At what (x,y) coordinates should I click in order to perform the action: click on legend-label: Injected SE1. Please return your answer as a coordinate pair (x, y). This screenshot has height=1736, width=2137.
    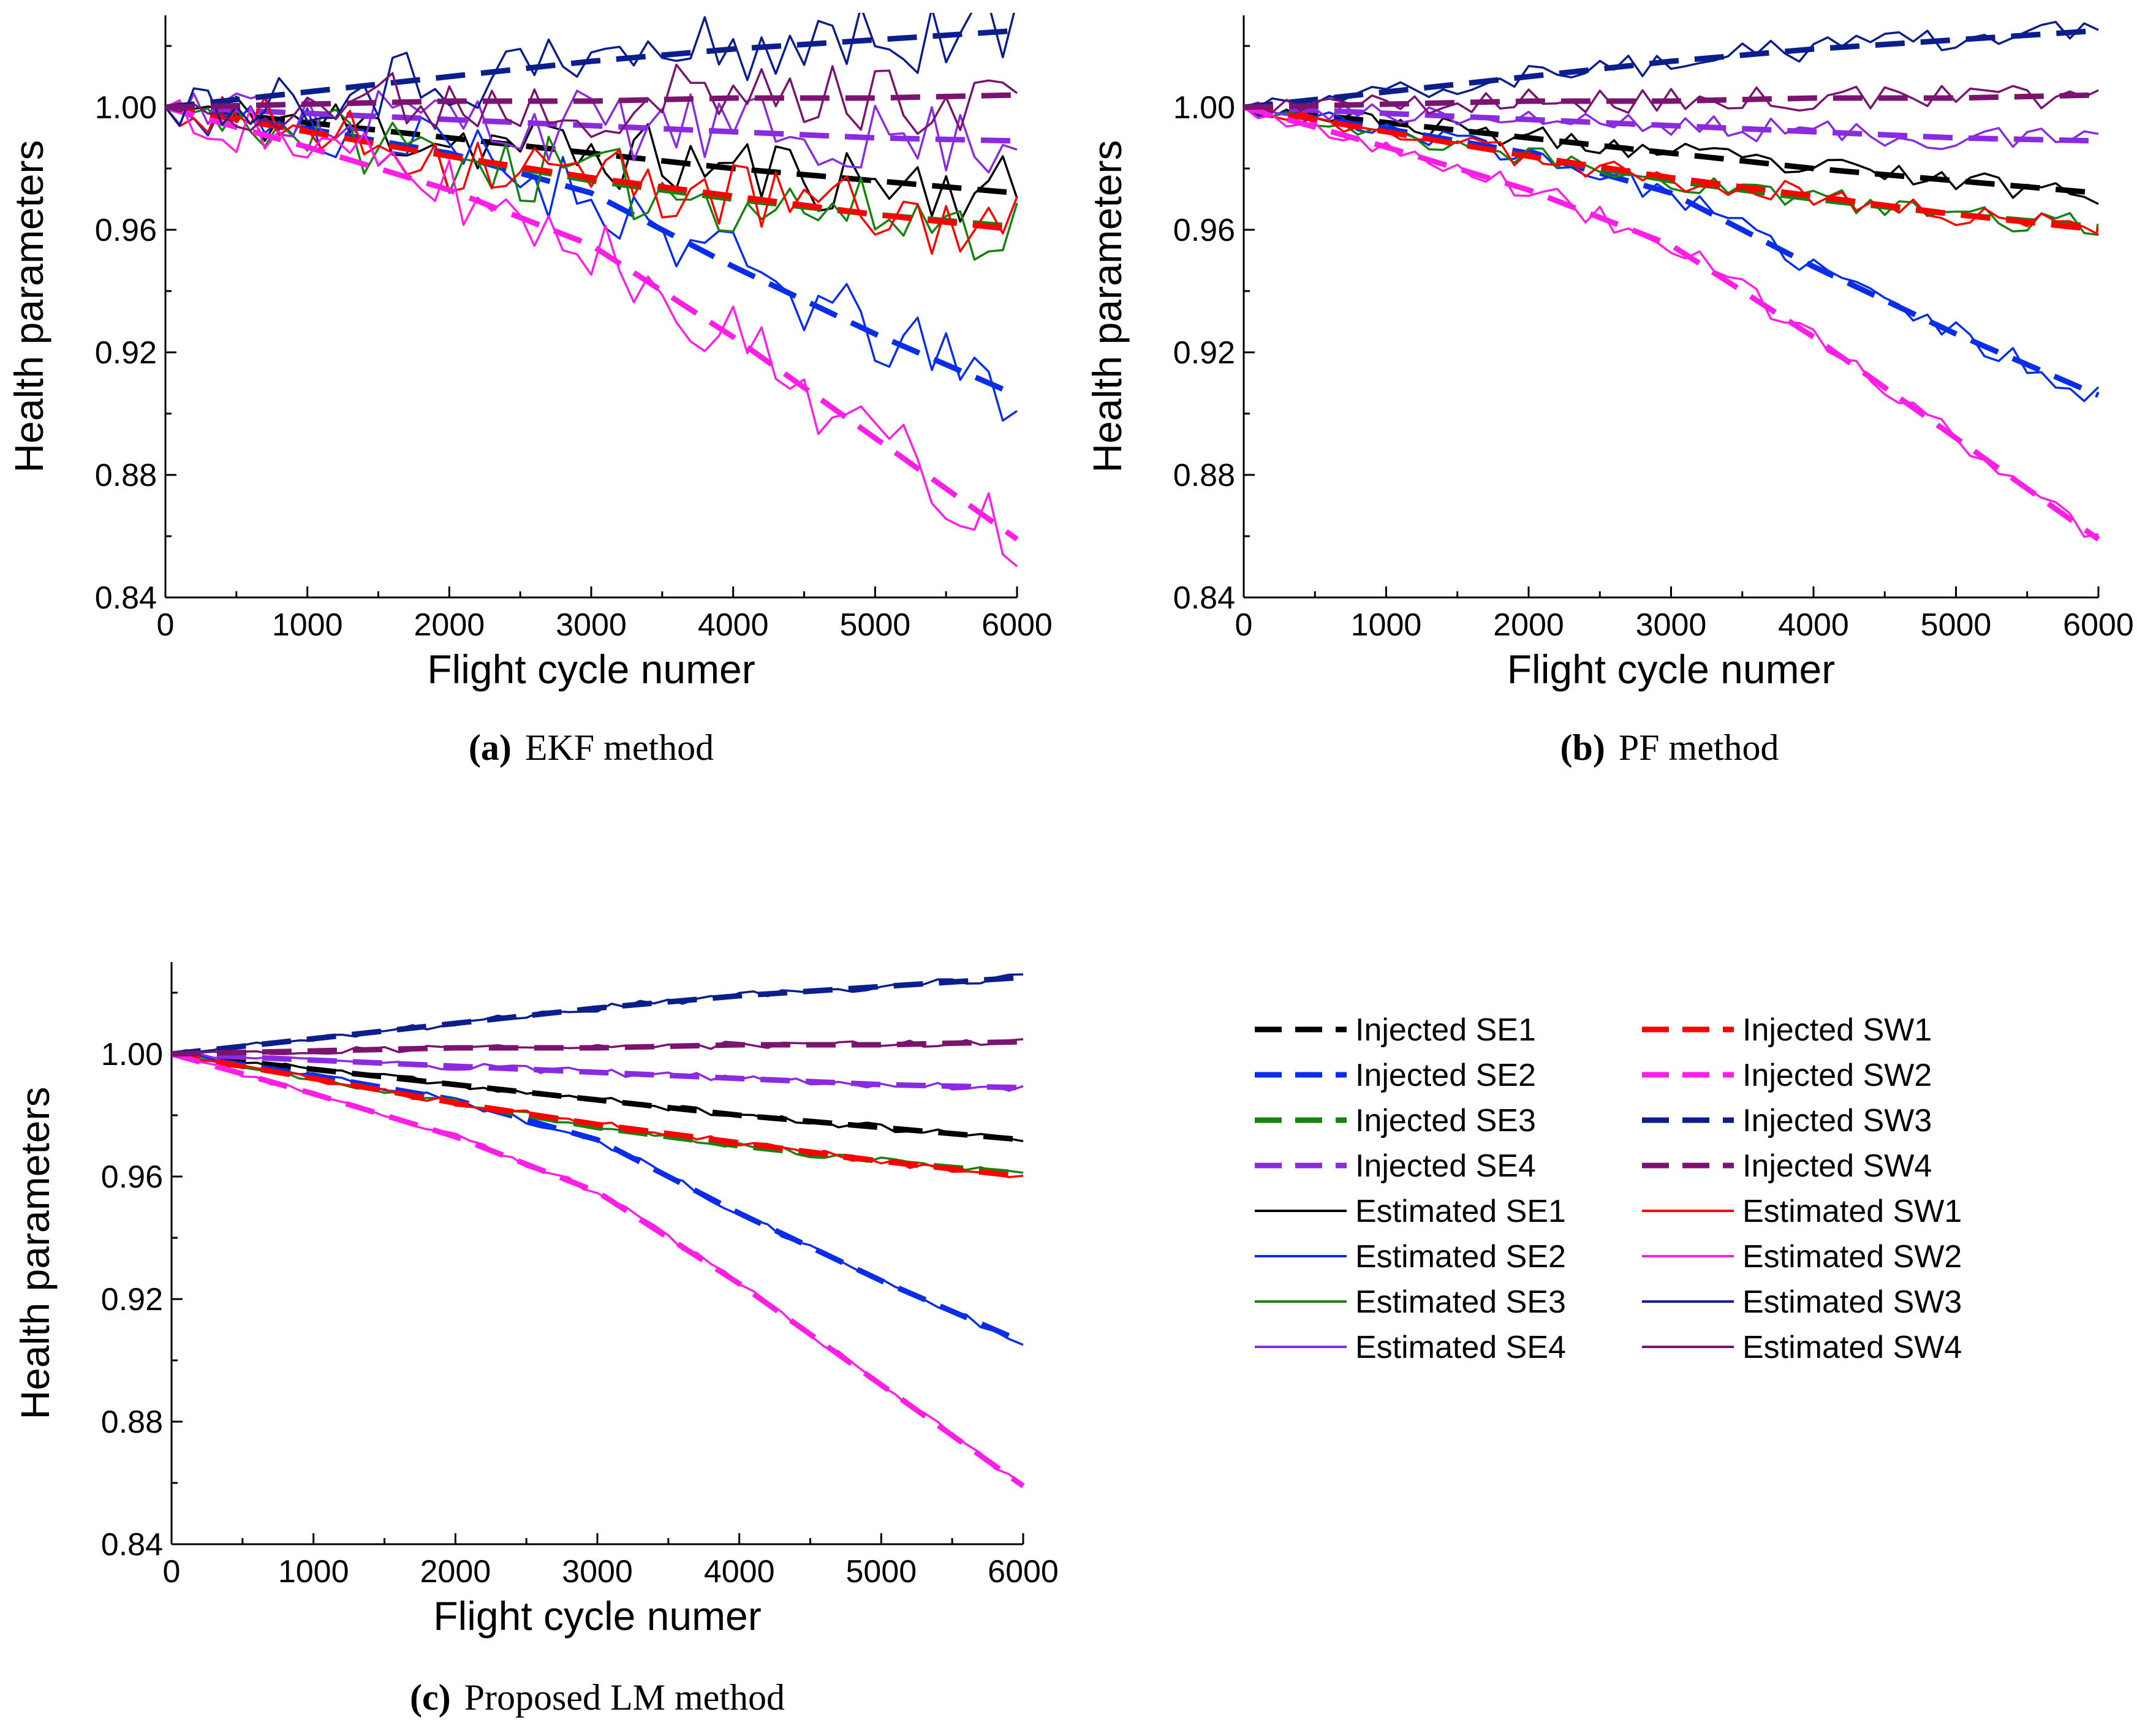
    Looking at the image, I should click on (1445, 1030).